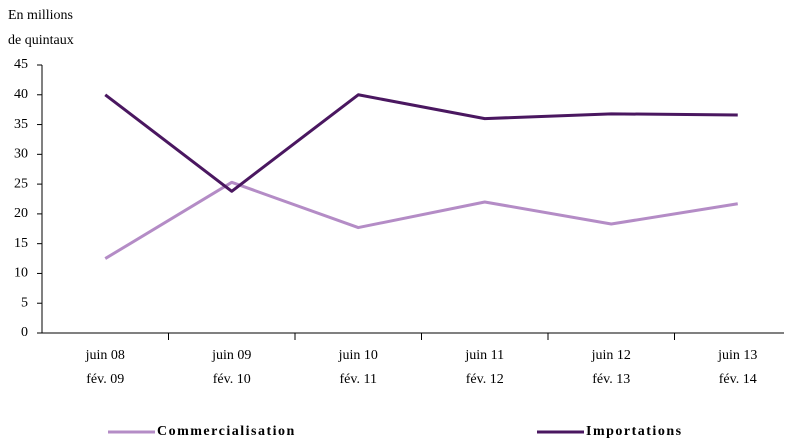 The height and width of the screenshot is (440, 785). I want to click on x-tick-label: juin 09, so click(231, 355).